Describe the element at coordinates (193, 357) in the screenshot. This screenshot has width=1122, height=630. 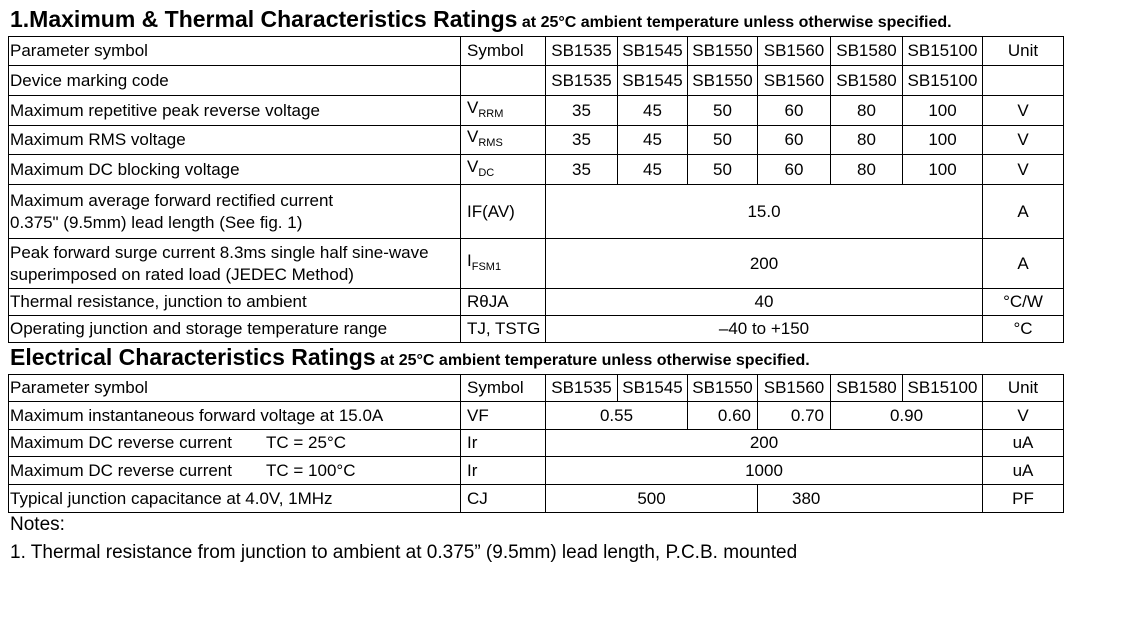
I see `section-title: Electrical Characteristics Ratings` at that location.